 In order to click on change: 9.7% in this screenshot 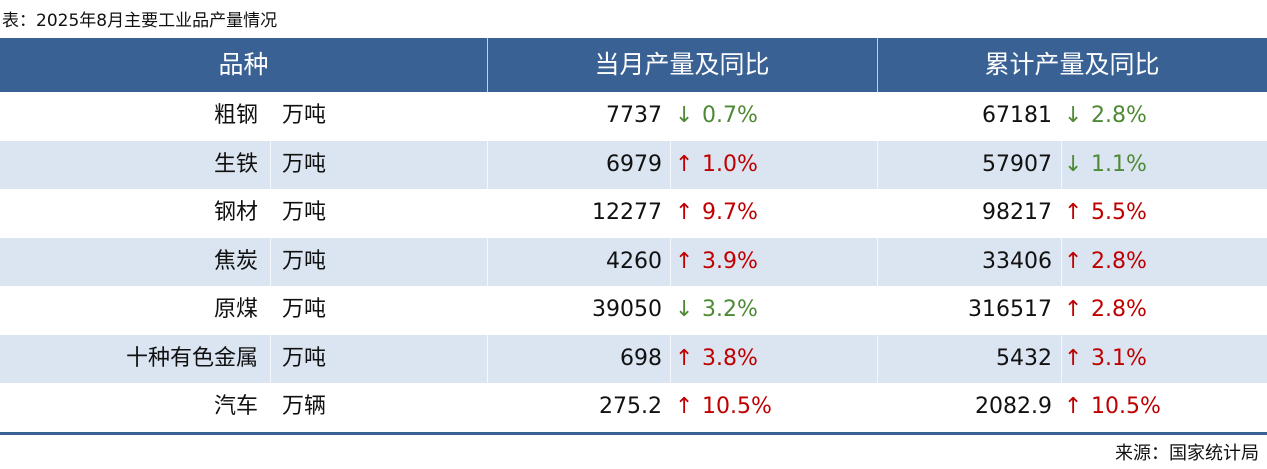, I will do `click(730, 212)`.